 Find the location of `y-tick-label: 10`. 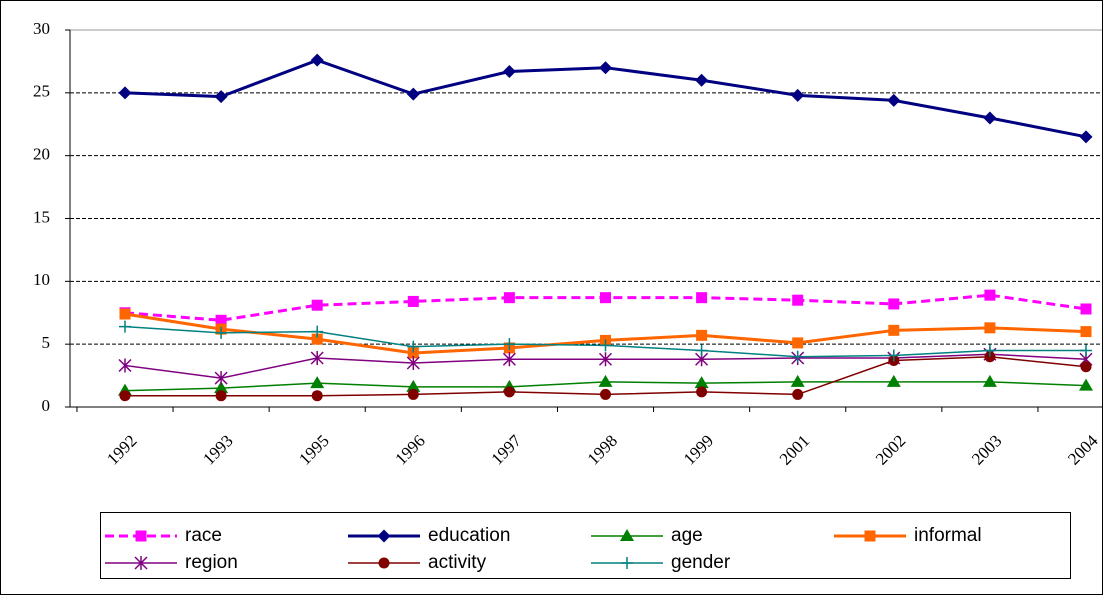

y-tick-label: 10 is located at coordinates (41, 279).